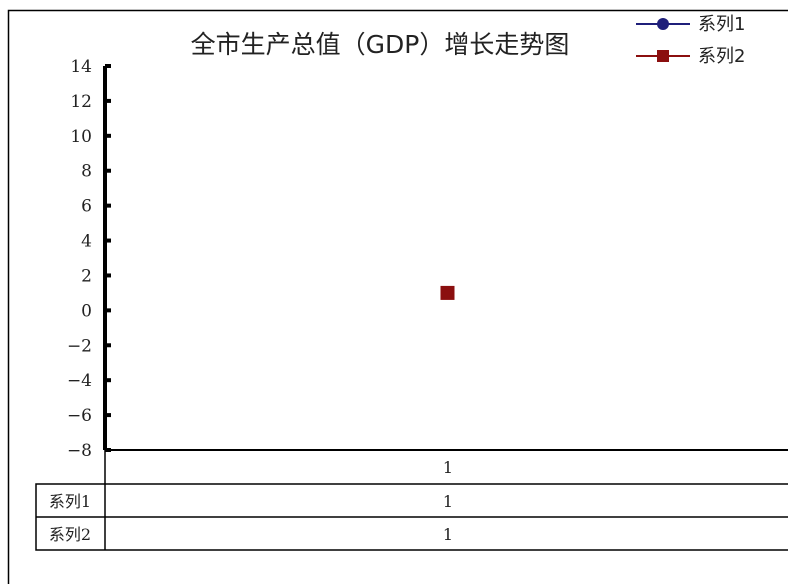 The image size is (788, 584). I want to click on y-tick-label: 8, so click(86, 172).